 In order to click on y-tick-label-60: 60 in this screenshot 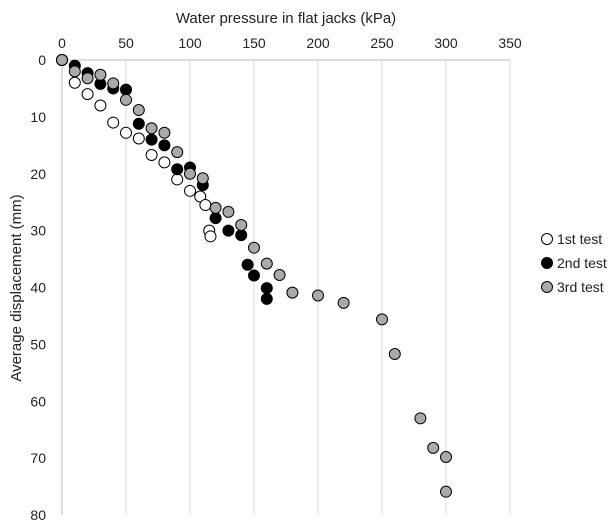, I will do `click(38, 401)`.